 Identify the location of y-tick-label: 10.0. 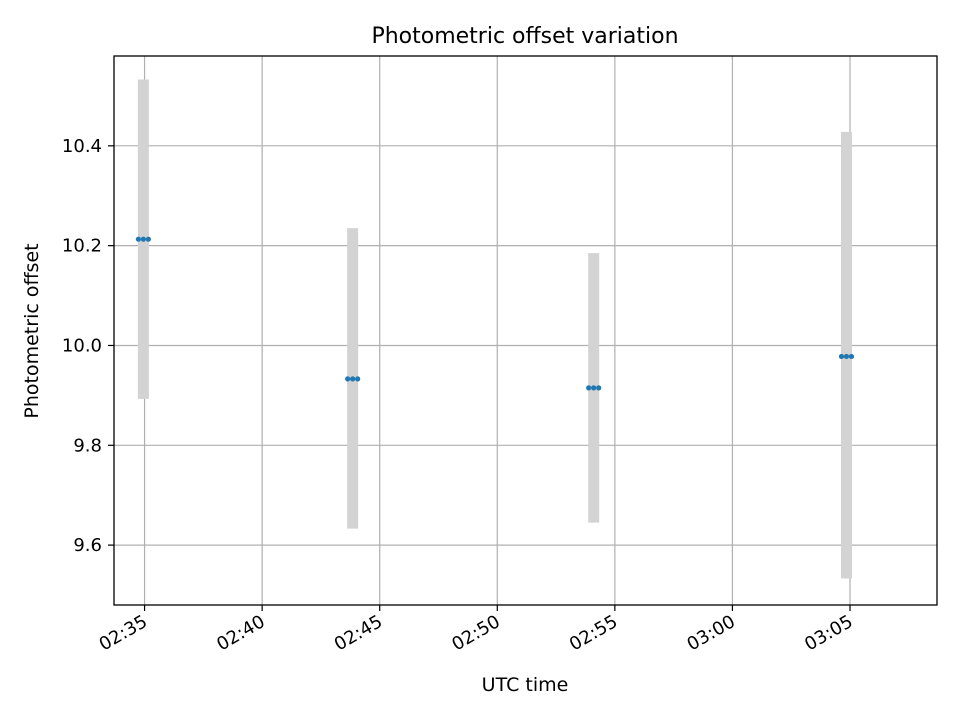
(82, 345).